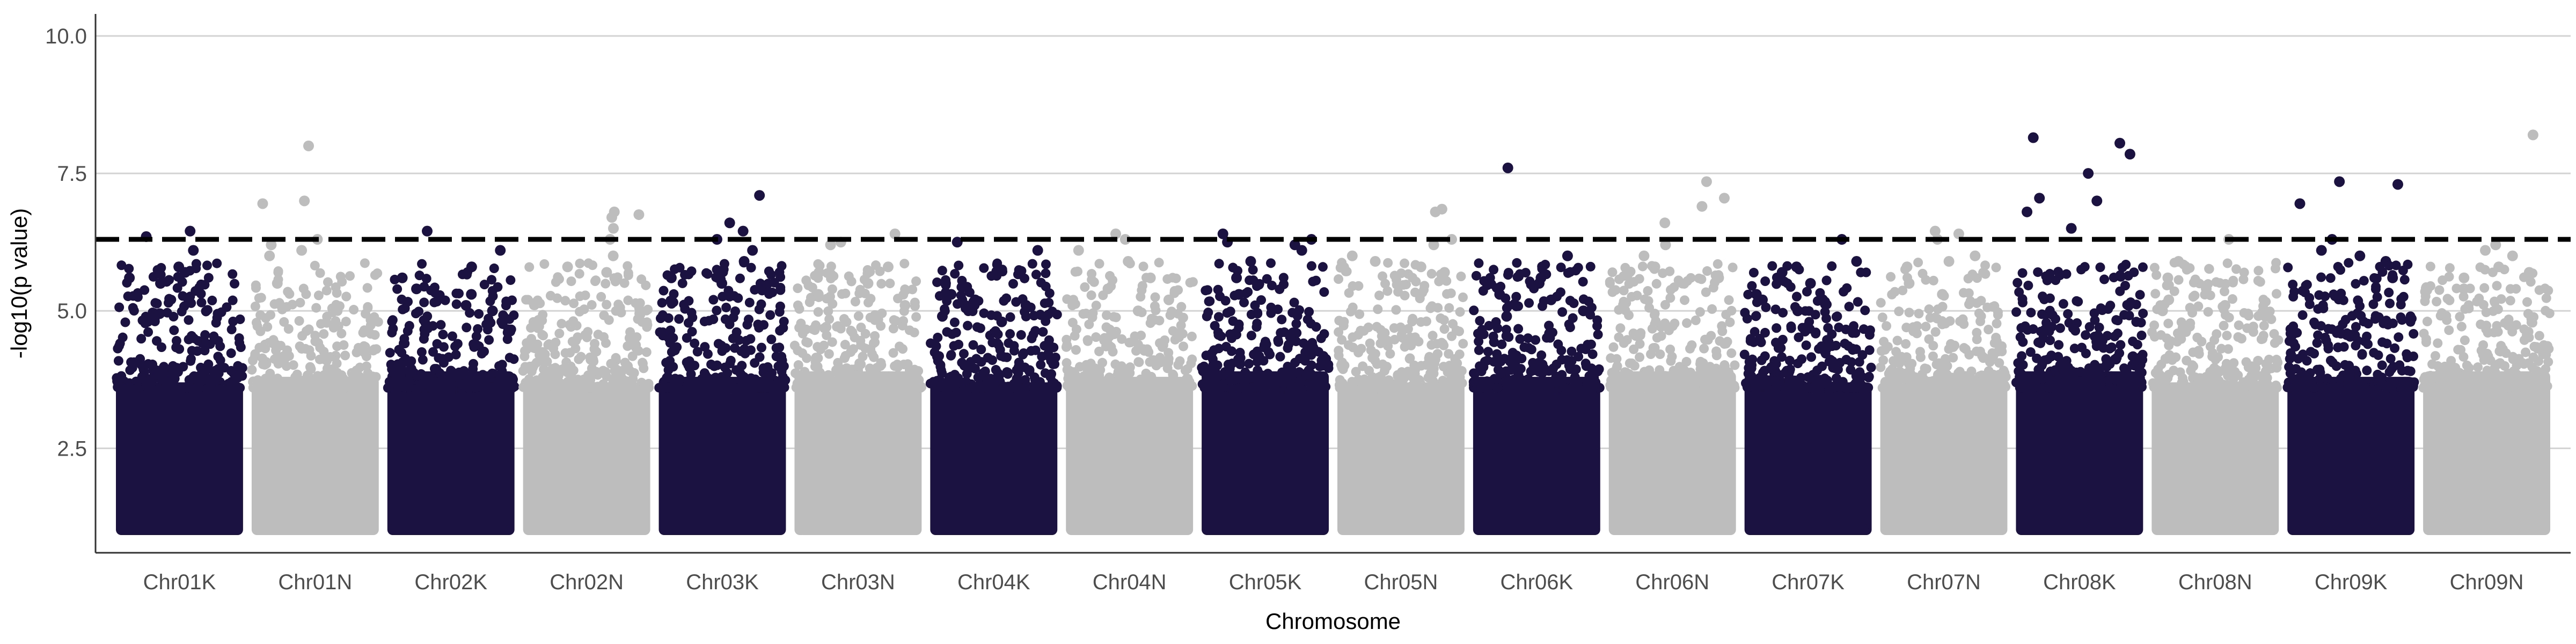  I want to click on chromosome-band-chr02k, so click(451, 380).